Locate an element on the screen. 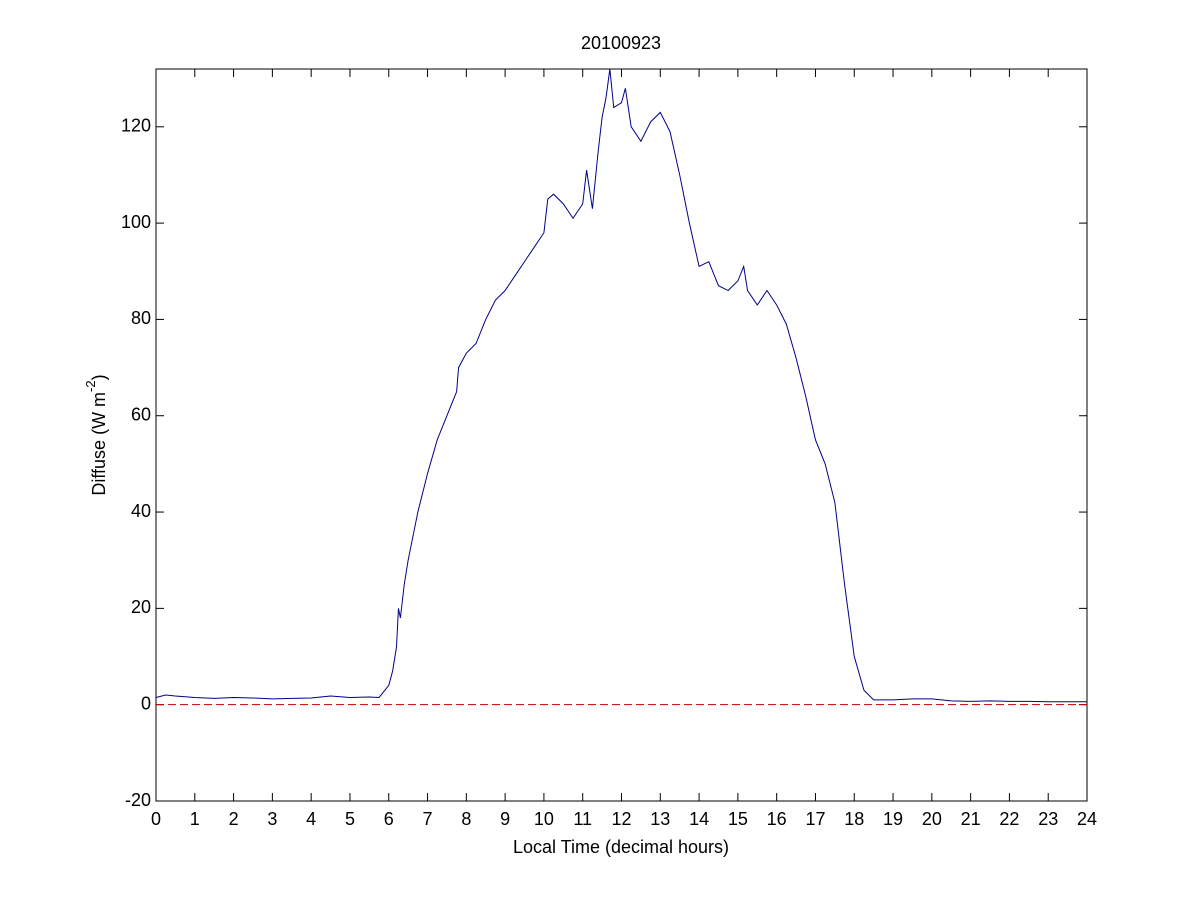 This screenshot has width=1201, height=900. x-tick-label: 13 is located at coordinates (660, 819).